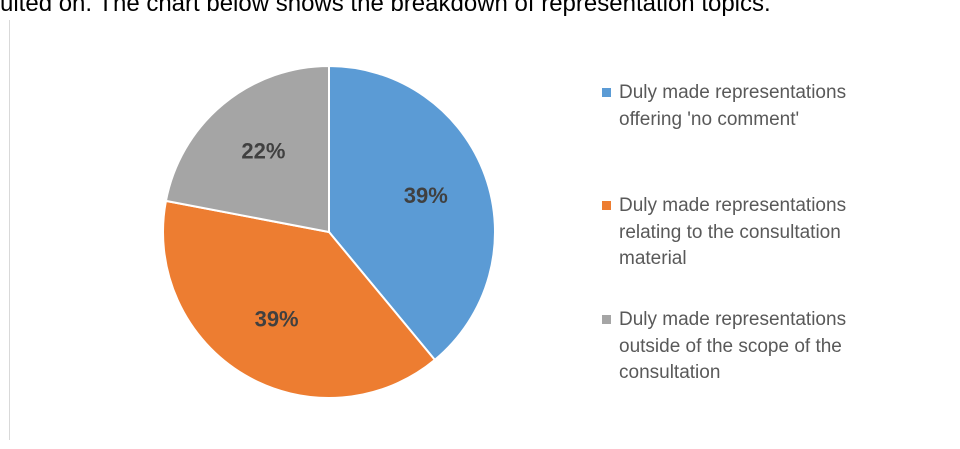 The height and width of the screenshot is (449, 960). What do you see at coordinates (263, 151) in the screenshot?
I see `data-label: 22%` at bounding box center [263, 151].